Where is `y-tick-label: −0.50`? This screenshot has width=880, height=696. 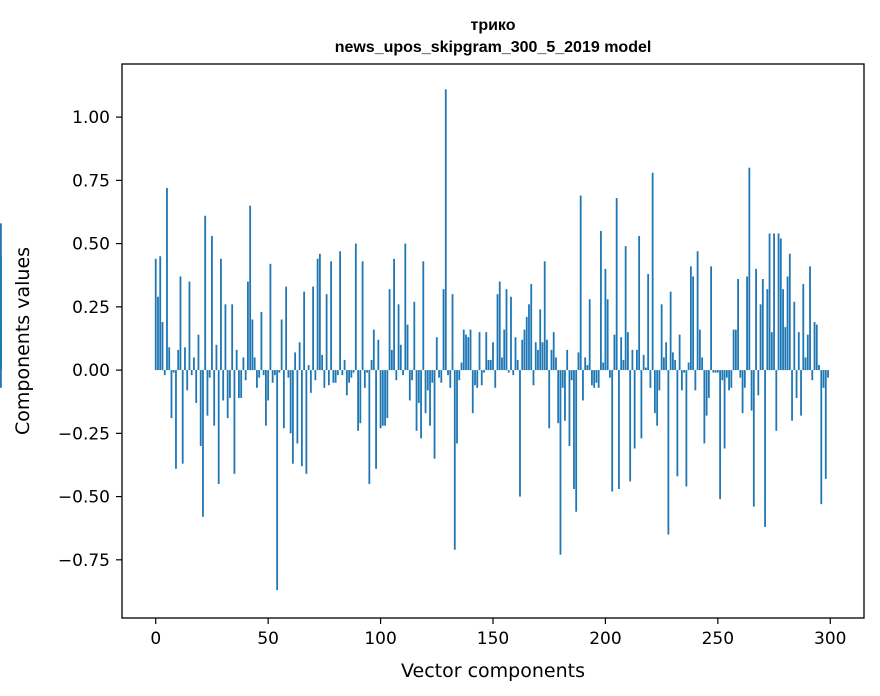
y-tick-label: −0.50 is located at coordinates (84, 498).